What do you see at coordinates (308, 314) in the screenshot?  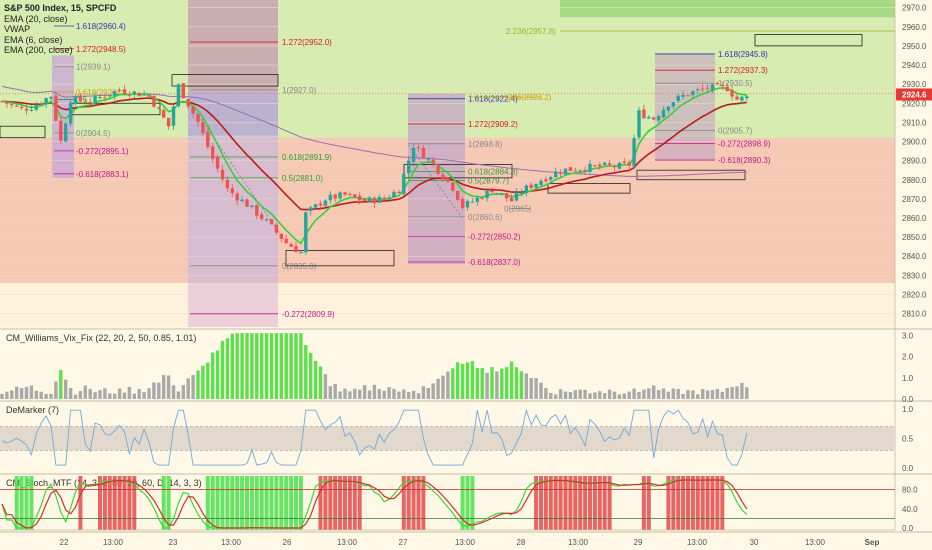 I see `fib-label-13: -0.272(2809.9)` at bounding box center [308, 314].